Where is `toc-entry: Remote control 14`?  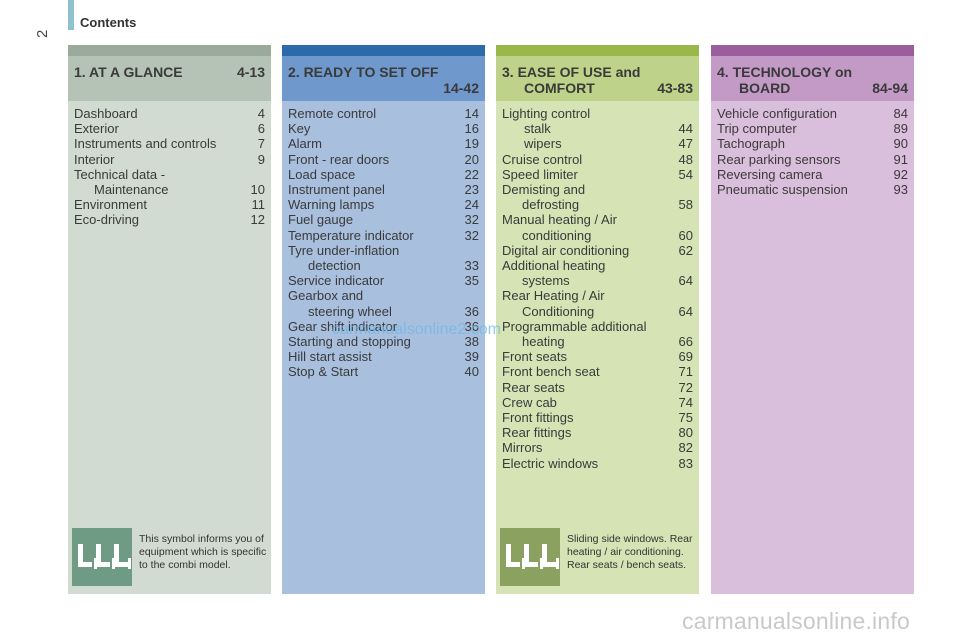 toc-entry: Remote control 14 is located at coordinates (383, 113).